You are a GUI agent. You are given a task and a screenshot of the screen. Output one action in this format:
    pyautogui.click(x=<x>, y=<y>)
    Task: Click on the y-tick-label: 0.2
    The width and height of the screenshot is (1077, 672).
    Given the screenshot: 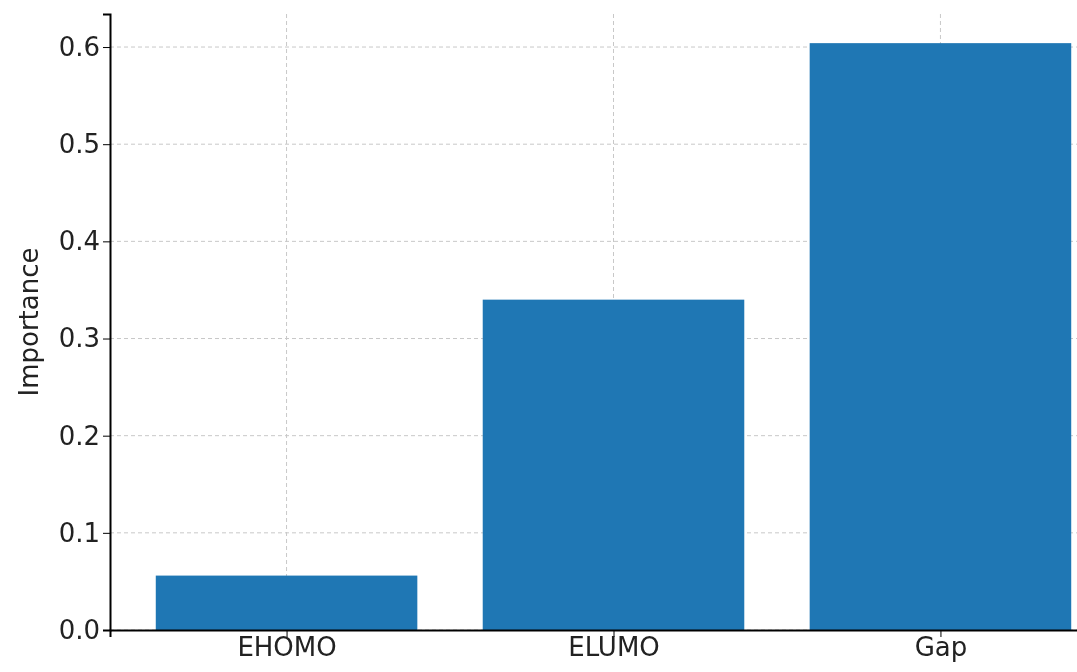 What is the action you would take?
    pyautogui.click(x=79, y=435)
    